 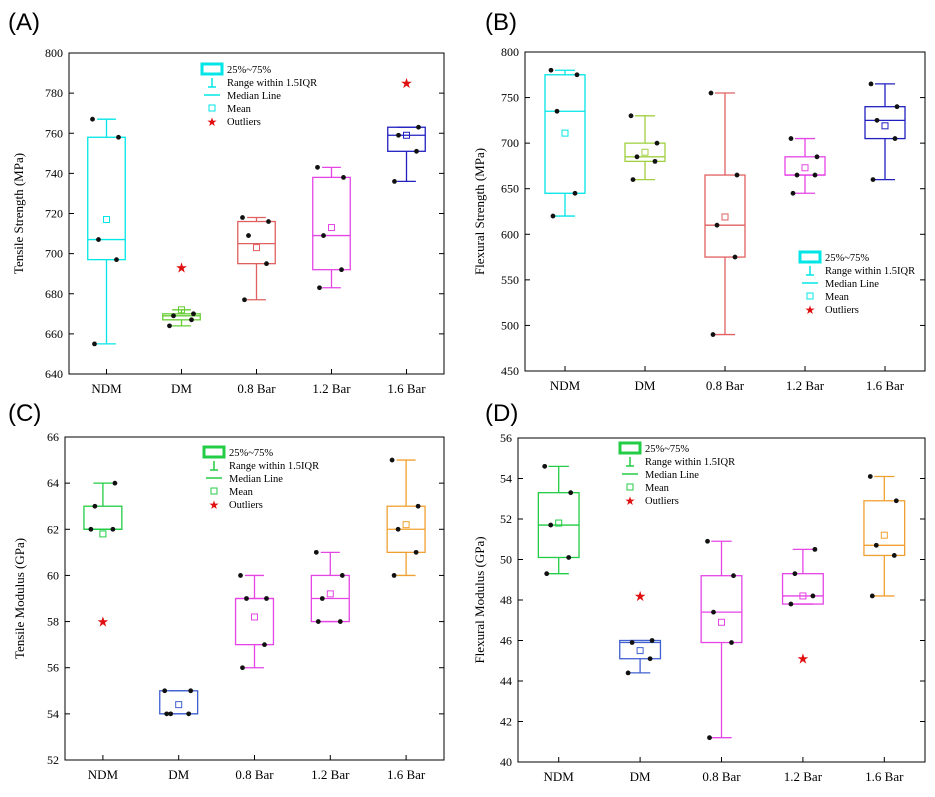 I want to click on y-tick-label: 760, so click(x=54, y=133).